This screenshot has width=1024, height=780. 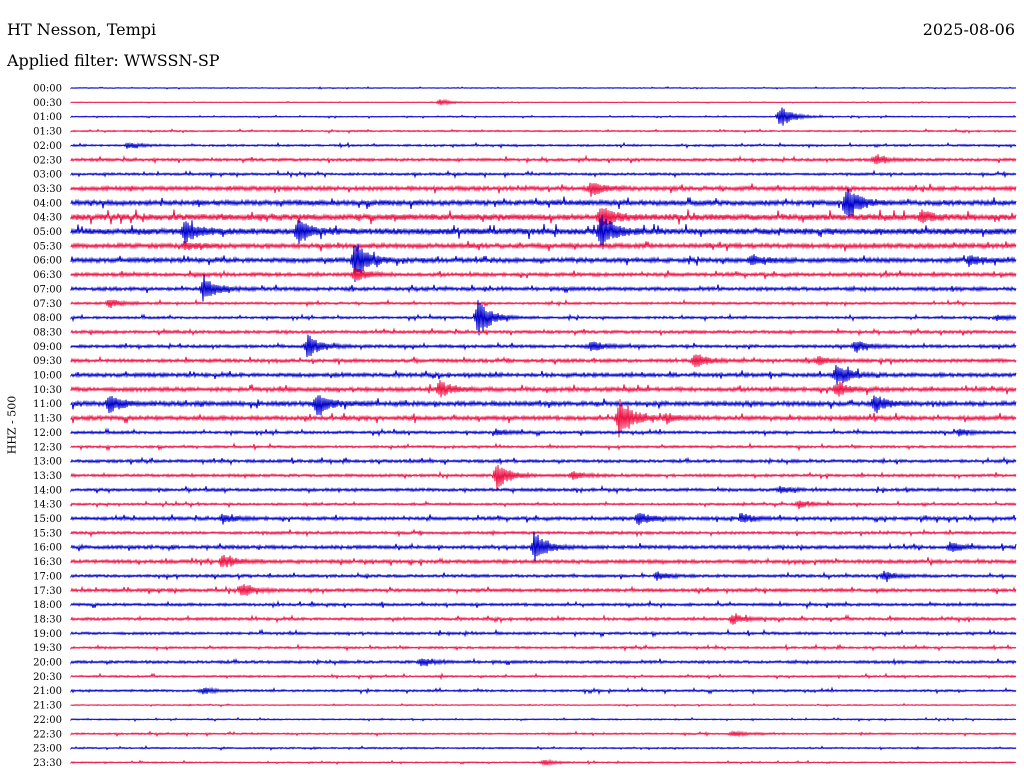 I want to click on time-tick-label: 20:30, so click(x=47, y=677).